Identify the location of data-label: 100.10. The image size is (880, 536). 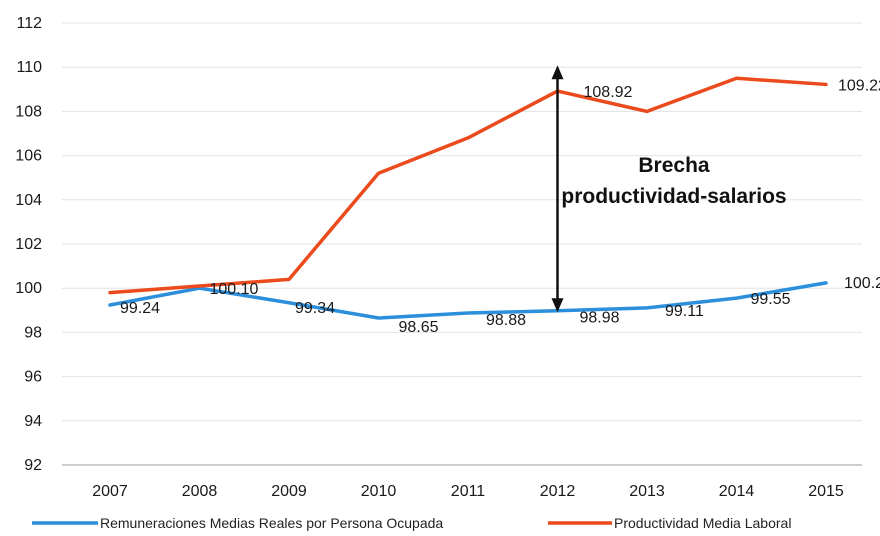
(234, 289).